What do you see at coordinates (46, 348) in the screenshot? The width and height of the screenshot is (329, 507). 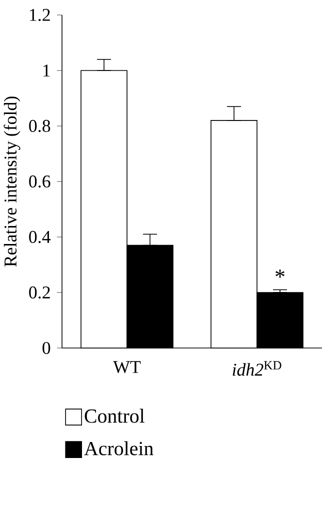 I see `y-tick-label: 0` at bounding box center [46, 348].